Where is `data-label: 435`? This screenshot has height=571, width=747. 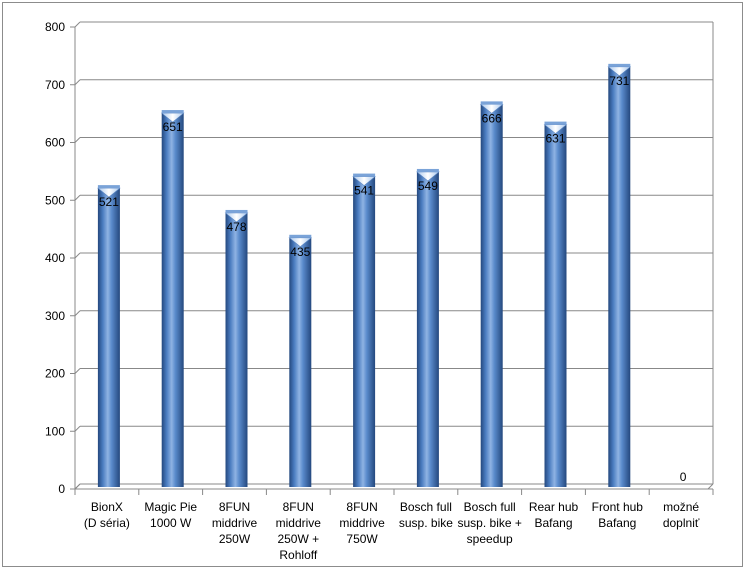 data-label: 435 is located at coordinates (300, 252).